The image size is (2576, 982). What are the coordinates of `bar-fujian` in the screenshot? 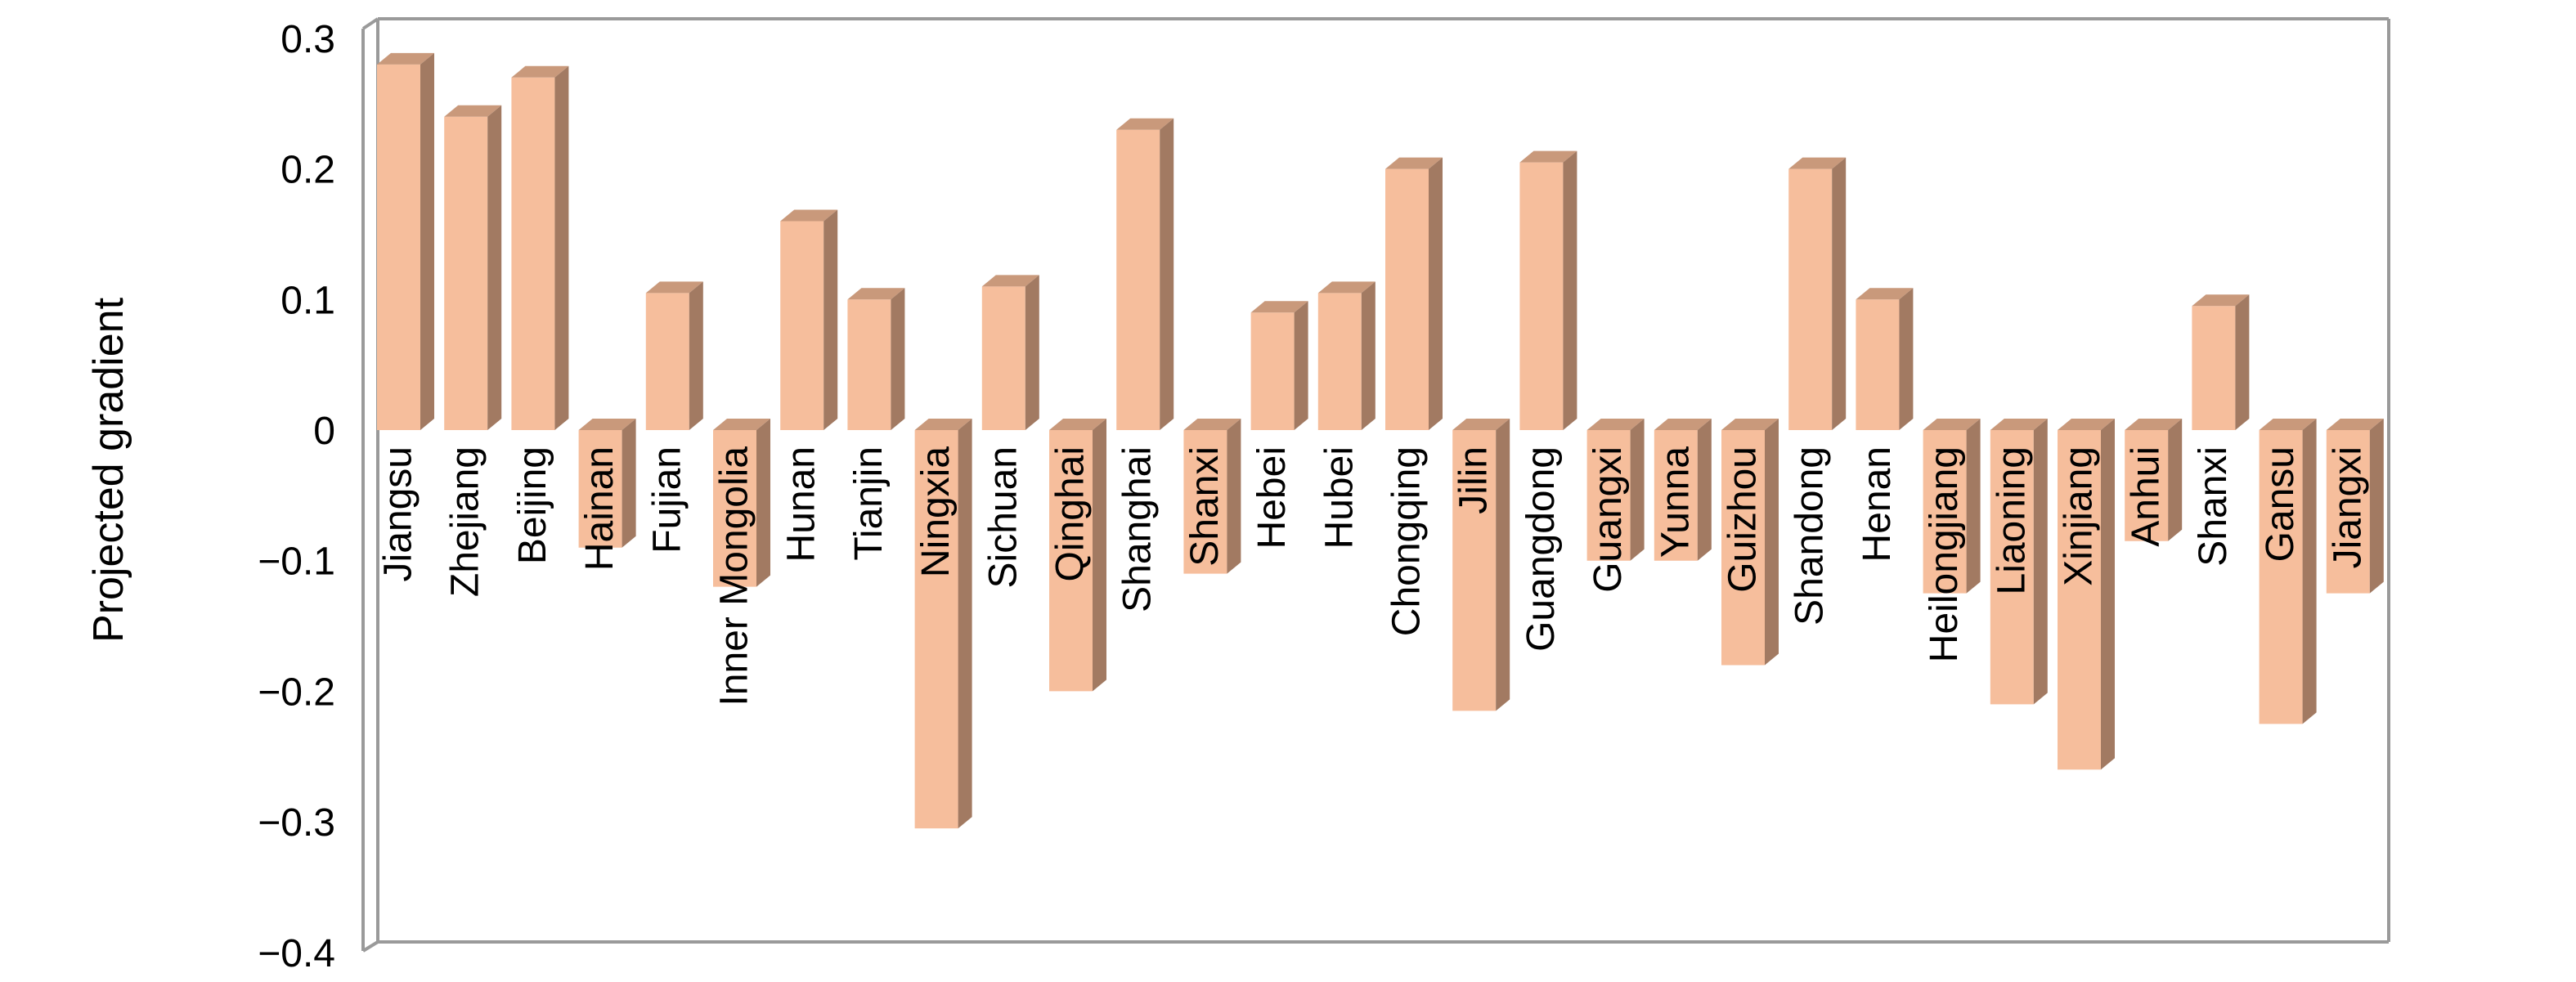 It's located at (674, 355).